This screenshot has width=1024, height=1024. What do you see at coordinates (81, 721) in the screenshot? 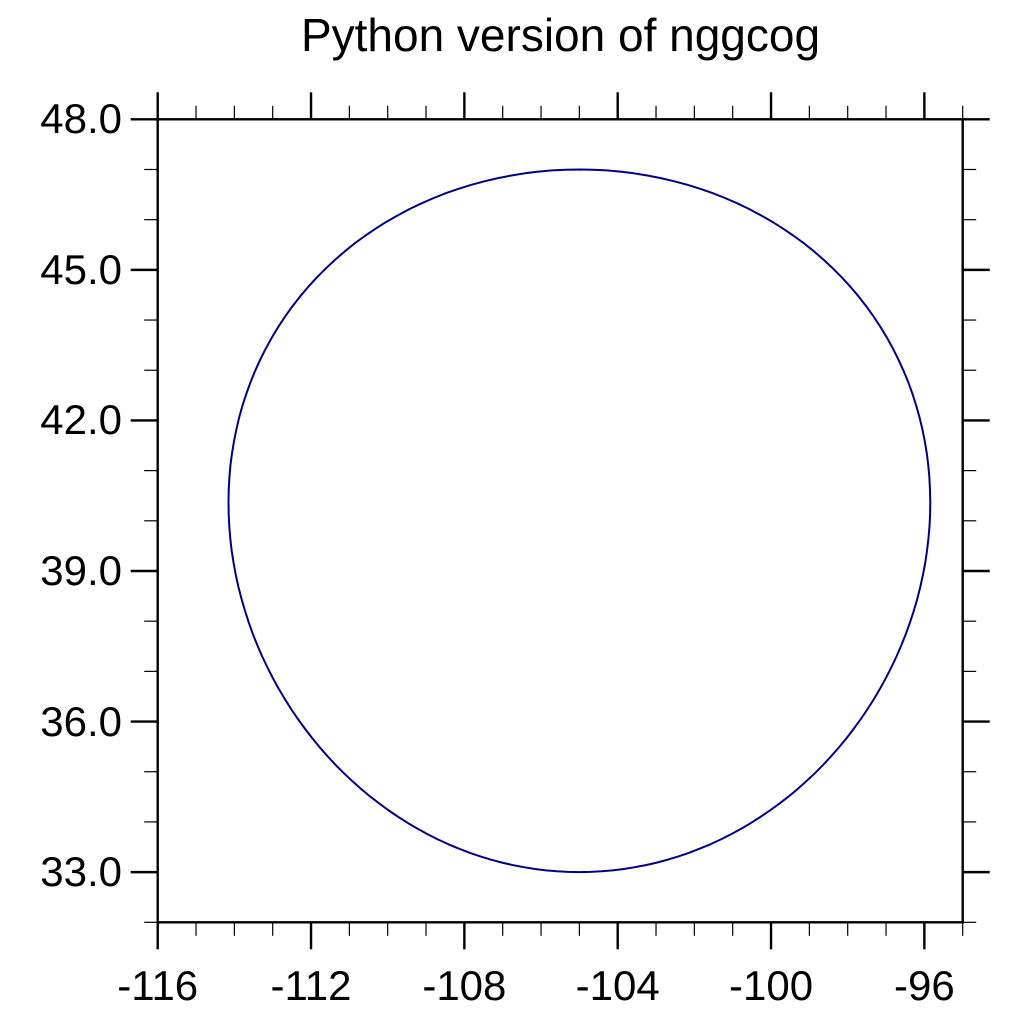
I see `y-tick-label: 36.0` at bounding box center [81, 721].